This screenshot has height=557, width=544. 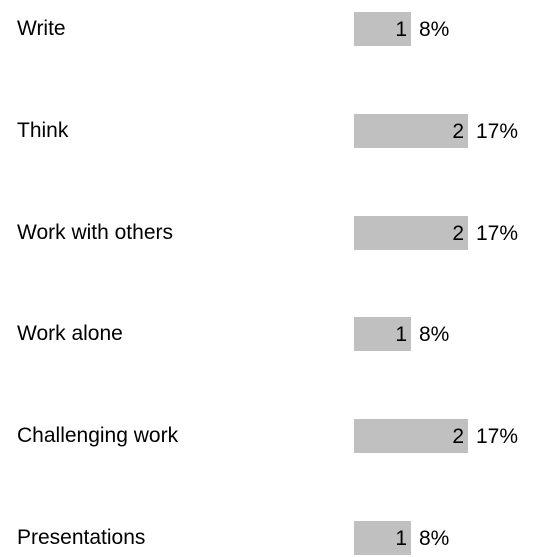 What do you see at coordinates (272, 29) in the screenshot?
I see `chart-row-write: Write 1 8%` at bounding box center [272, 29].